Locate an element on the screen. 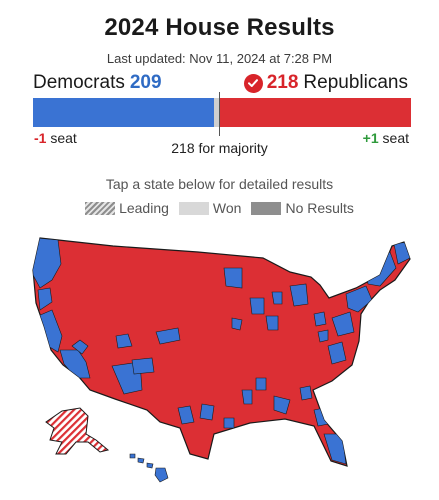  dark-gray-swatch-icon is located at coordinates (266, 208).